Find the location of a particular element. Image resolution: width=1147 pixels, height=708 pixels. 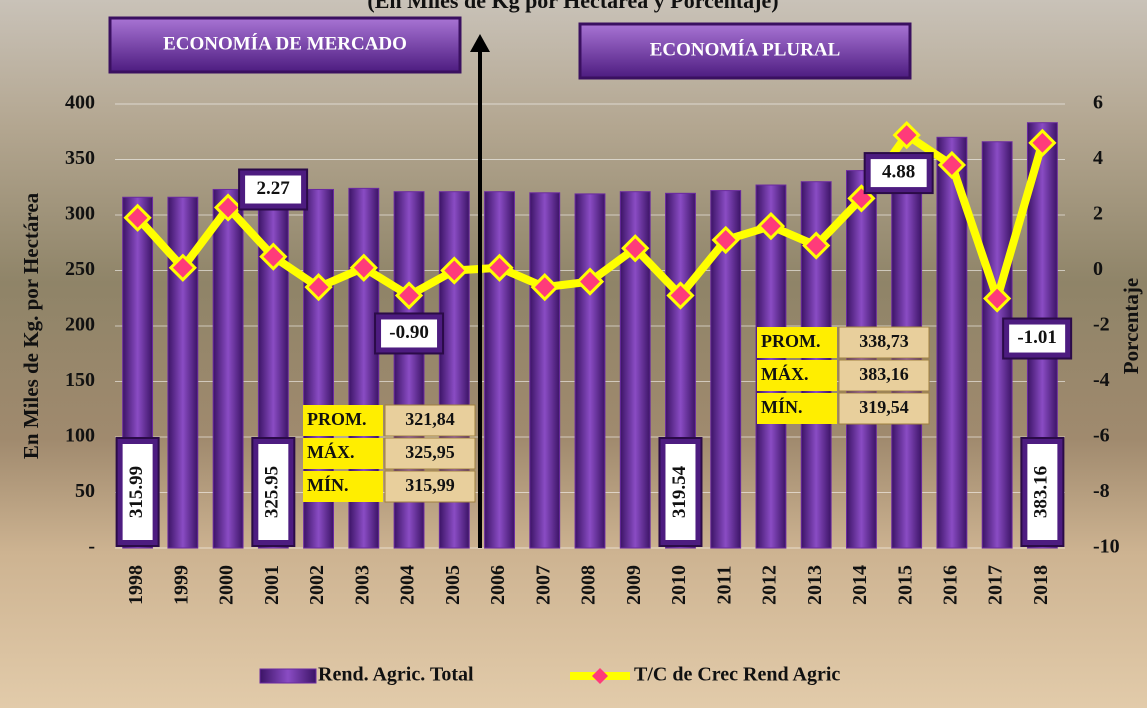

x-tick-label: 2005 is located at coordinates (453, 585).